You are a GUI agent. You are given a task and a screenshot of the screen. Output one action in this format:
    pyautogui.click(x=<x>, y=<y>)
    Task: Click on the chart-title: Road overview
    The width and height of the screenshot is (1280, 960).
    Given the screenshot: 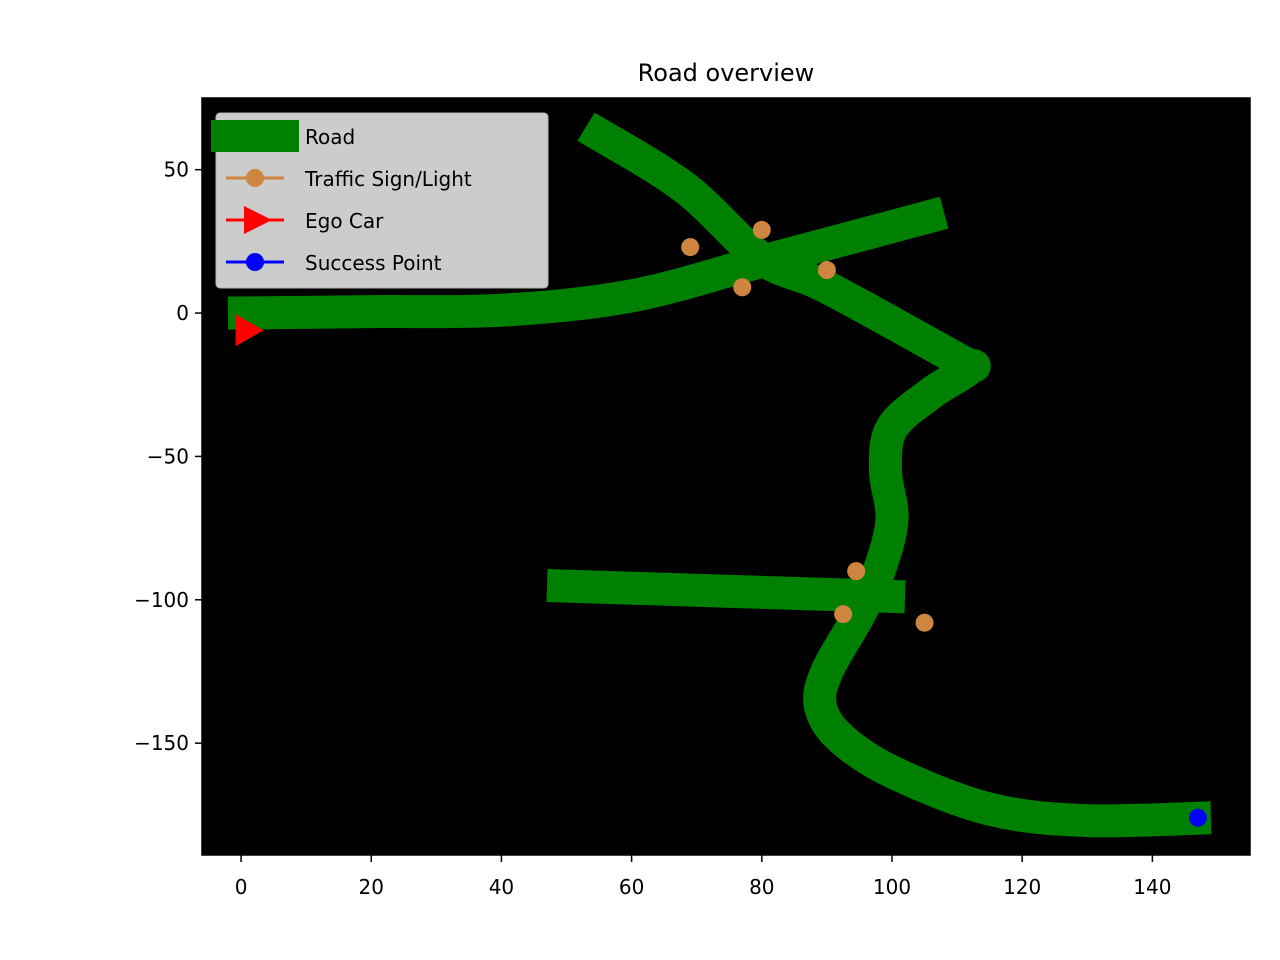 What is the action you would take?
    pyautogui.click(x=726, y=73)
    